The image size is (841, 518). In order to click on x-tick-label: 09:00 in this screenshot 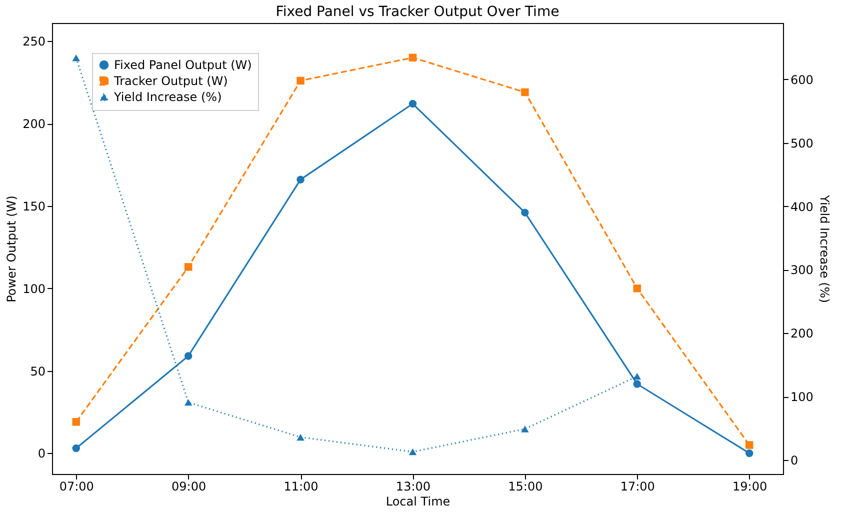, I will do `click(189, 487)`.